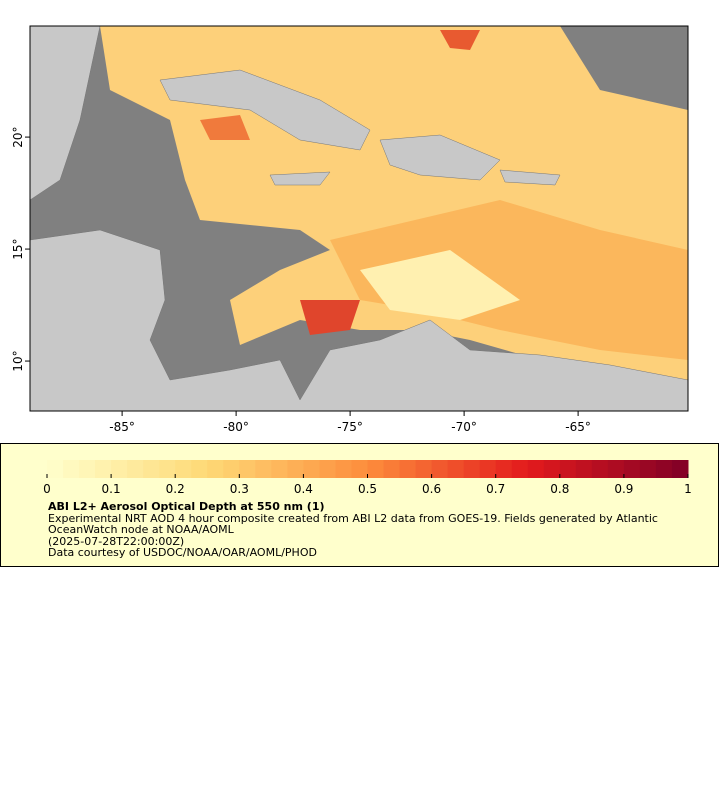 This screenshot has width=720, height=804. I want to click on legend-note: OceanWatch node at NOAA/AOML, so click(141, 529).